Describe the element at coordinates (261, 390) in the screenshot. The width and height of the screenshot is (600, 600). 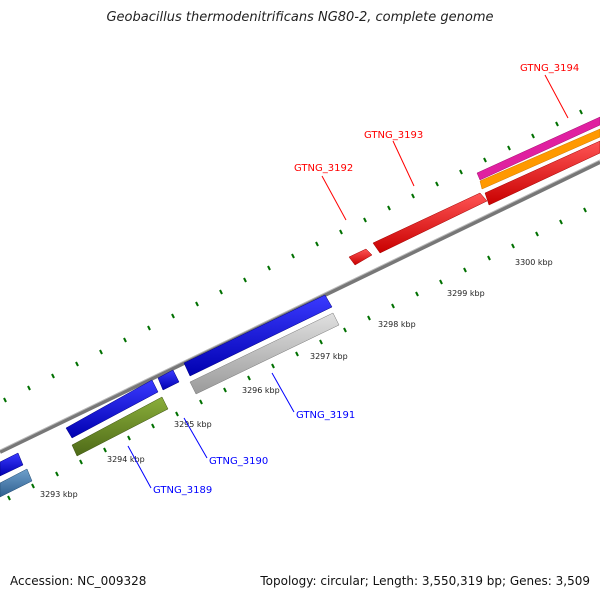
I see `kbp-label: 3296 kbp` at that location.